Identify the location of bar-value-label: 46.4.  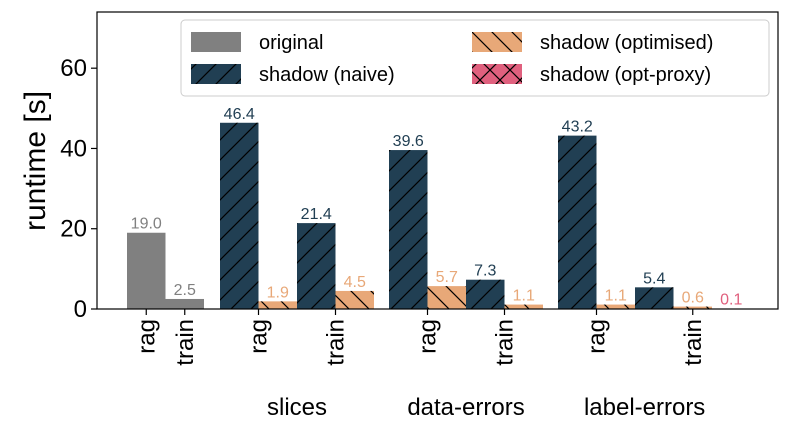
(239, 114).